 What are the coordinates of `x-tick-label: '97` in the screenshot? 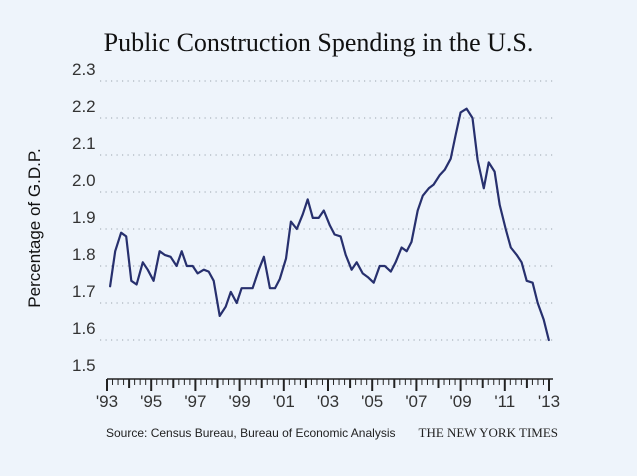 It's located at (195, 401).